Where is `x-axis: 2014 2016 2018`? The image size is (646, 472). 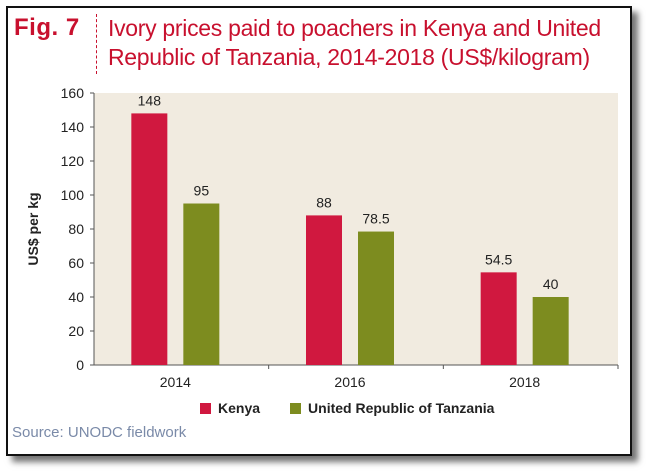 x-axis: 2014 2016 2018 is located at coordinates (356, 377).